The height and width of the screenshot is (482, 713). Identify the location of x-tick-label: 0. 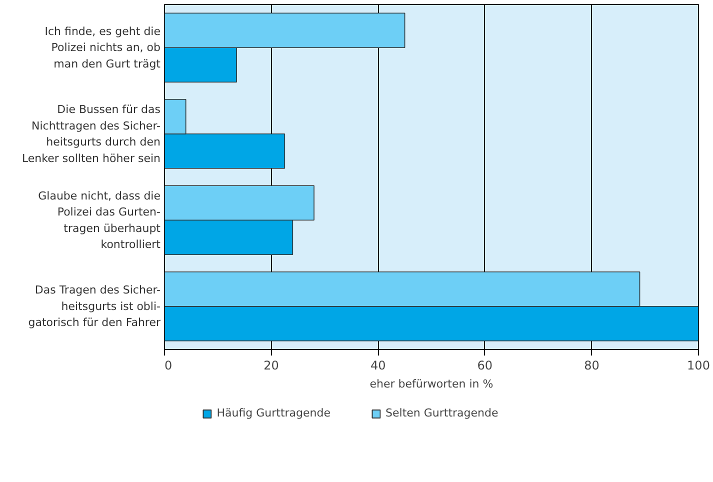
(168, 365).